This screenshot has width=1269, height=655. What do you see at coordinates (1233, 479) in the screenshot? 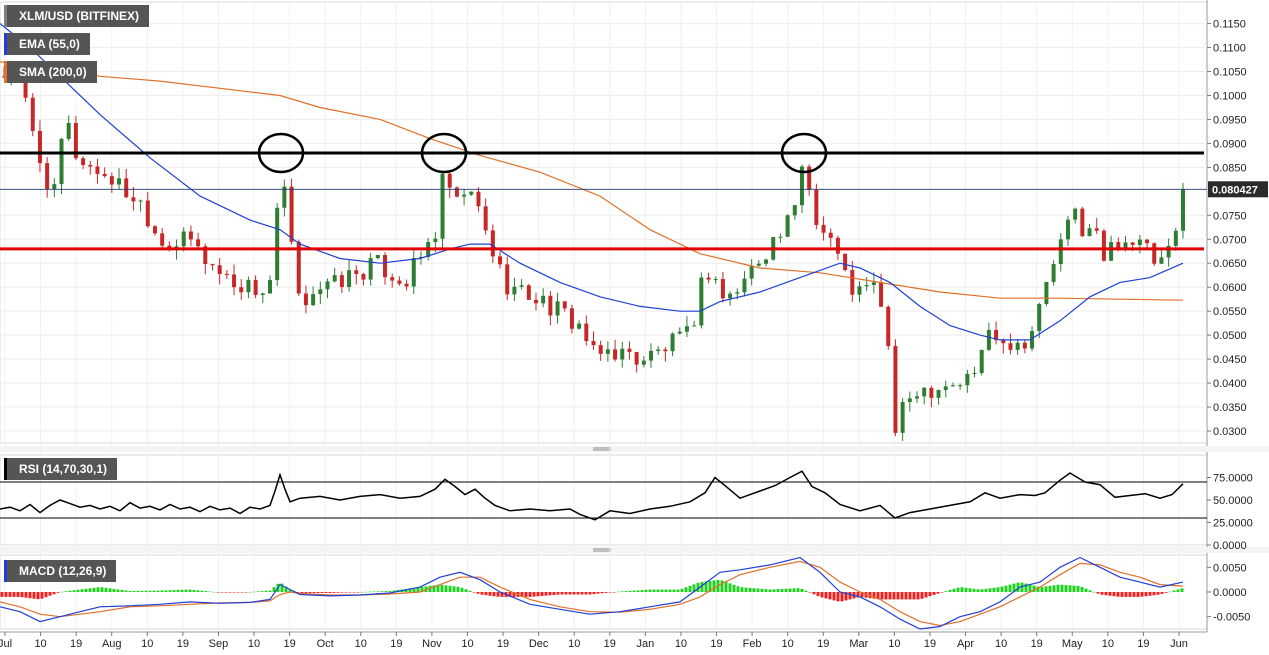
I see `rsi-tick-label: 75.0000` at bounding box center [1233, 479].